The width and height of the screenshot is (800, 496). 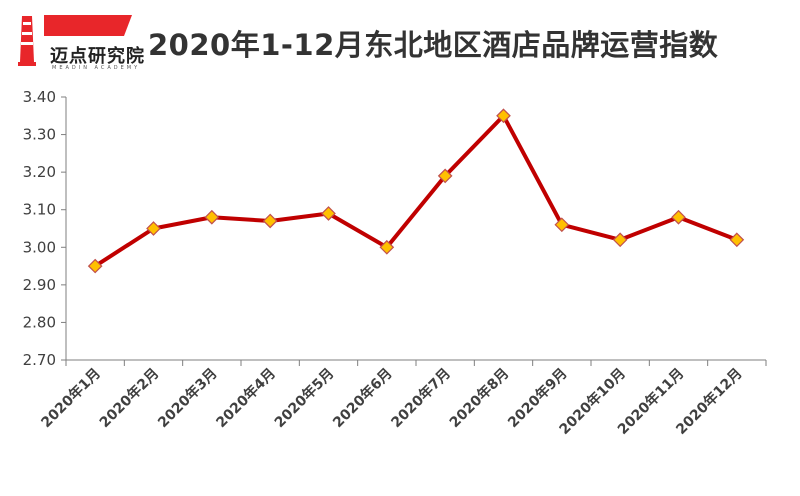 I want to click on y-tick-label: 3.30, so click(x=39, y=135).